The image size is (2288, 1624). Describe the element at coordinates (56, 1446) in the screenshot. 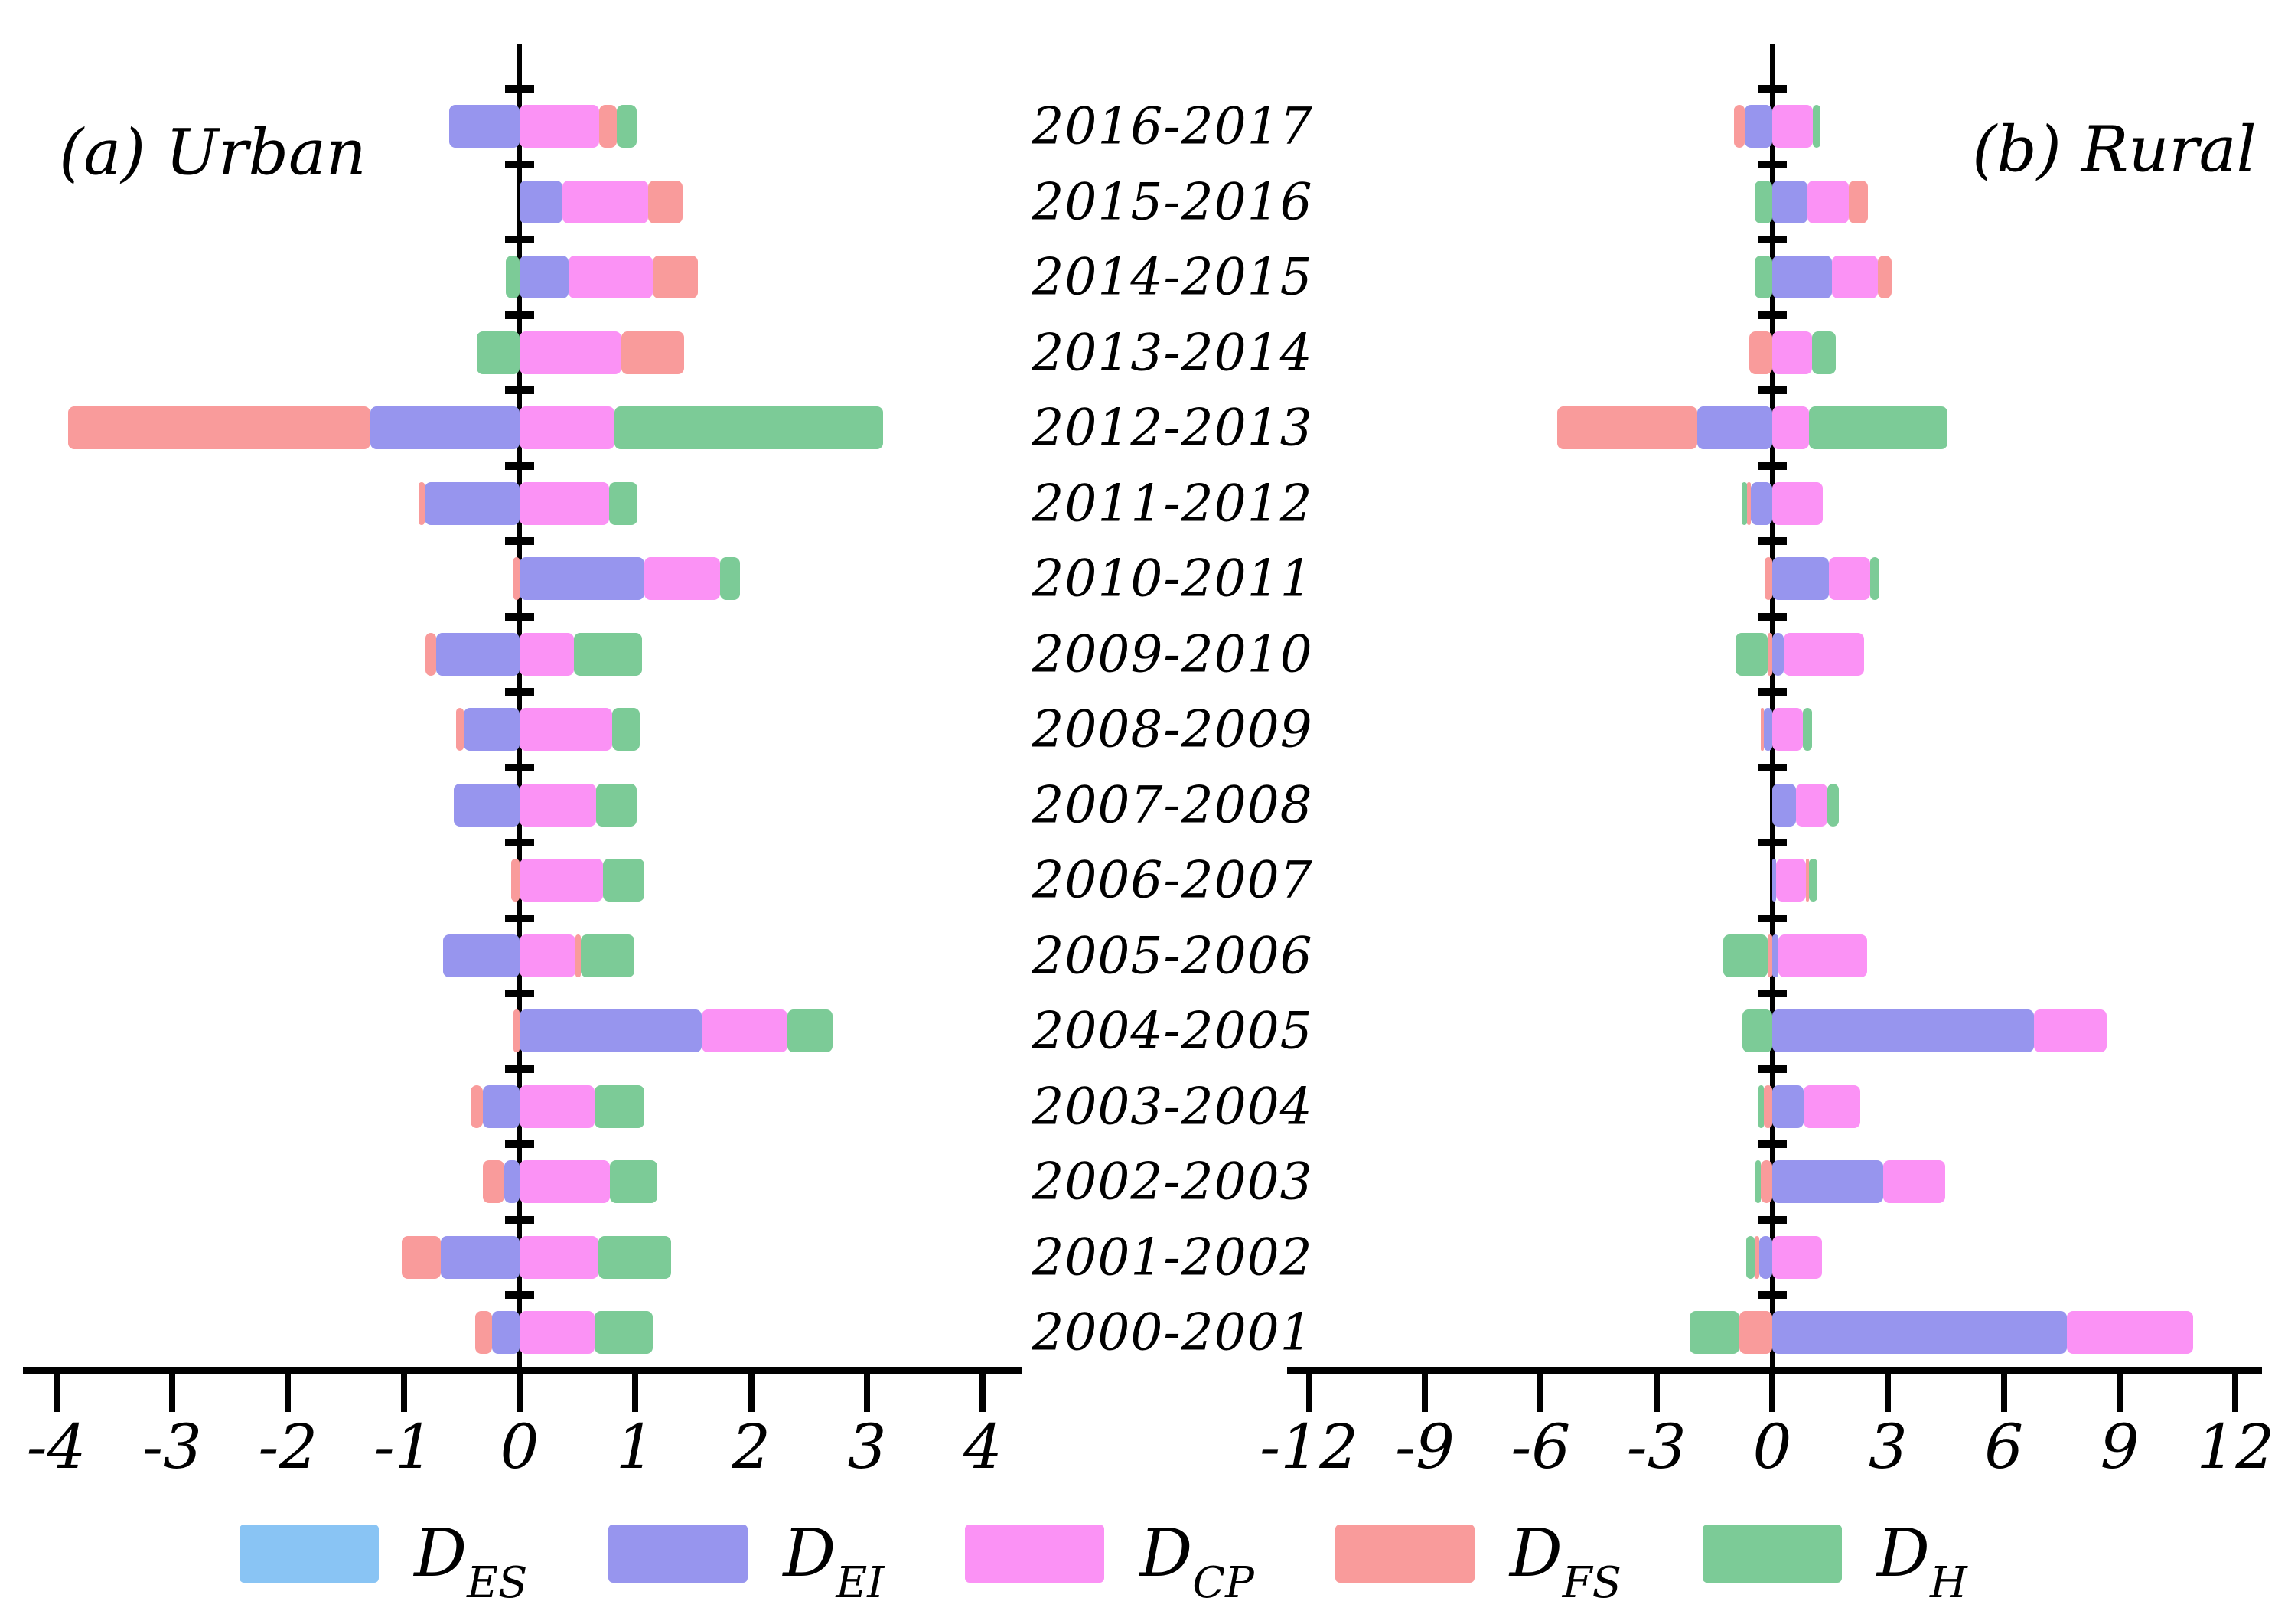

I see `x-tick-label-urban: -4` at that location.